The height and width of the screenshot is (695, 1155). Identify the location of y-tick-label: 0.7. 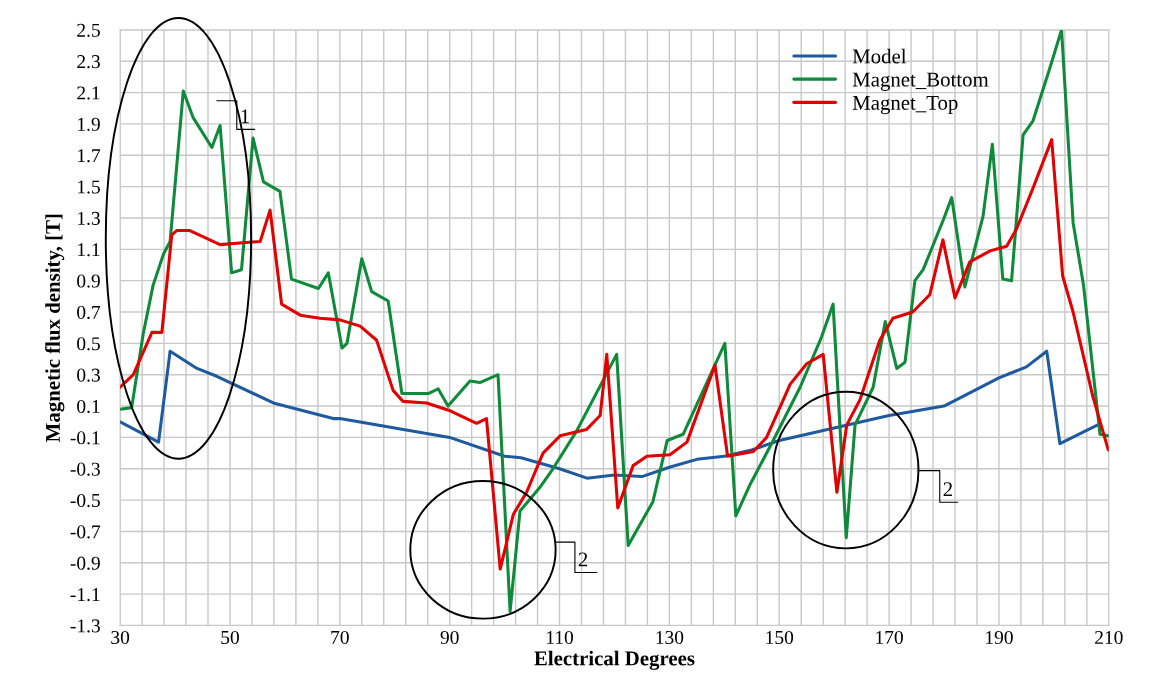
(89, 312).